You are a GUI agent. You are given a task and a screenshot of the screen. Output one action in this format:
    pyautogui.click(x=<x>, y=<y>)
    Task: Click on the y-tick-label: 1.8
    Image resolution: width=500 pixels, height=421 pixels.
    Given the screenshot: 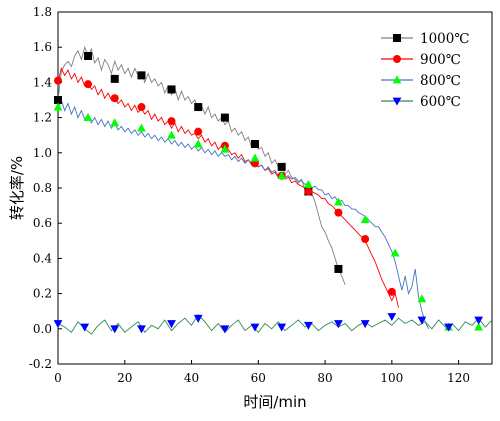 What is the action you would take?
    pyautogui.click(x=42, y=12)
    